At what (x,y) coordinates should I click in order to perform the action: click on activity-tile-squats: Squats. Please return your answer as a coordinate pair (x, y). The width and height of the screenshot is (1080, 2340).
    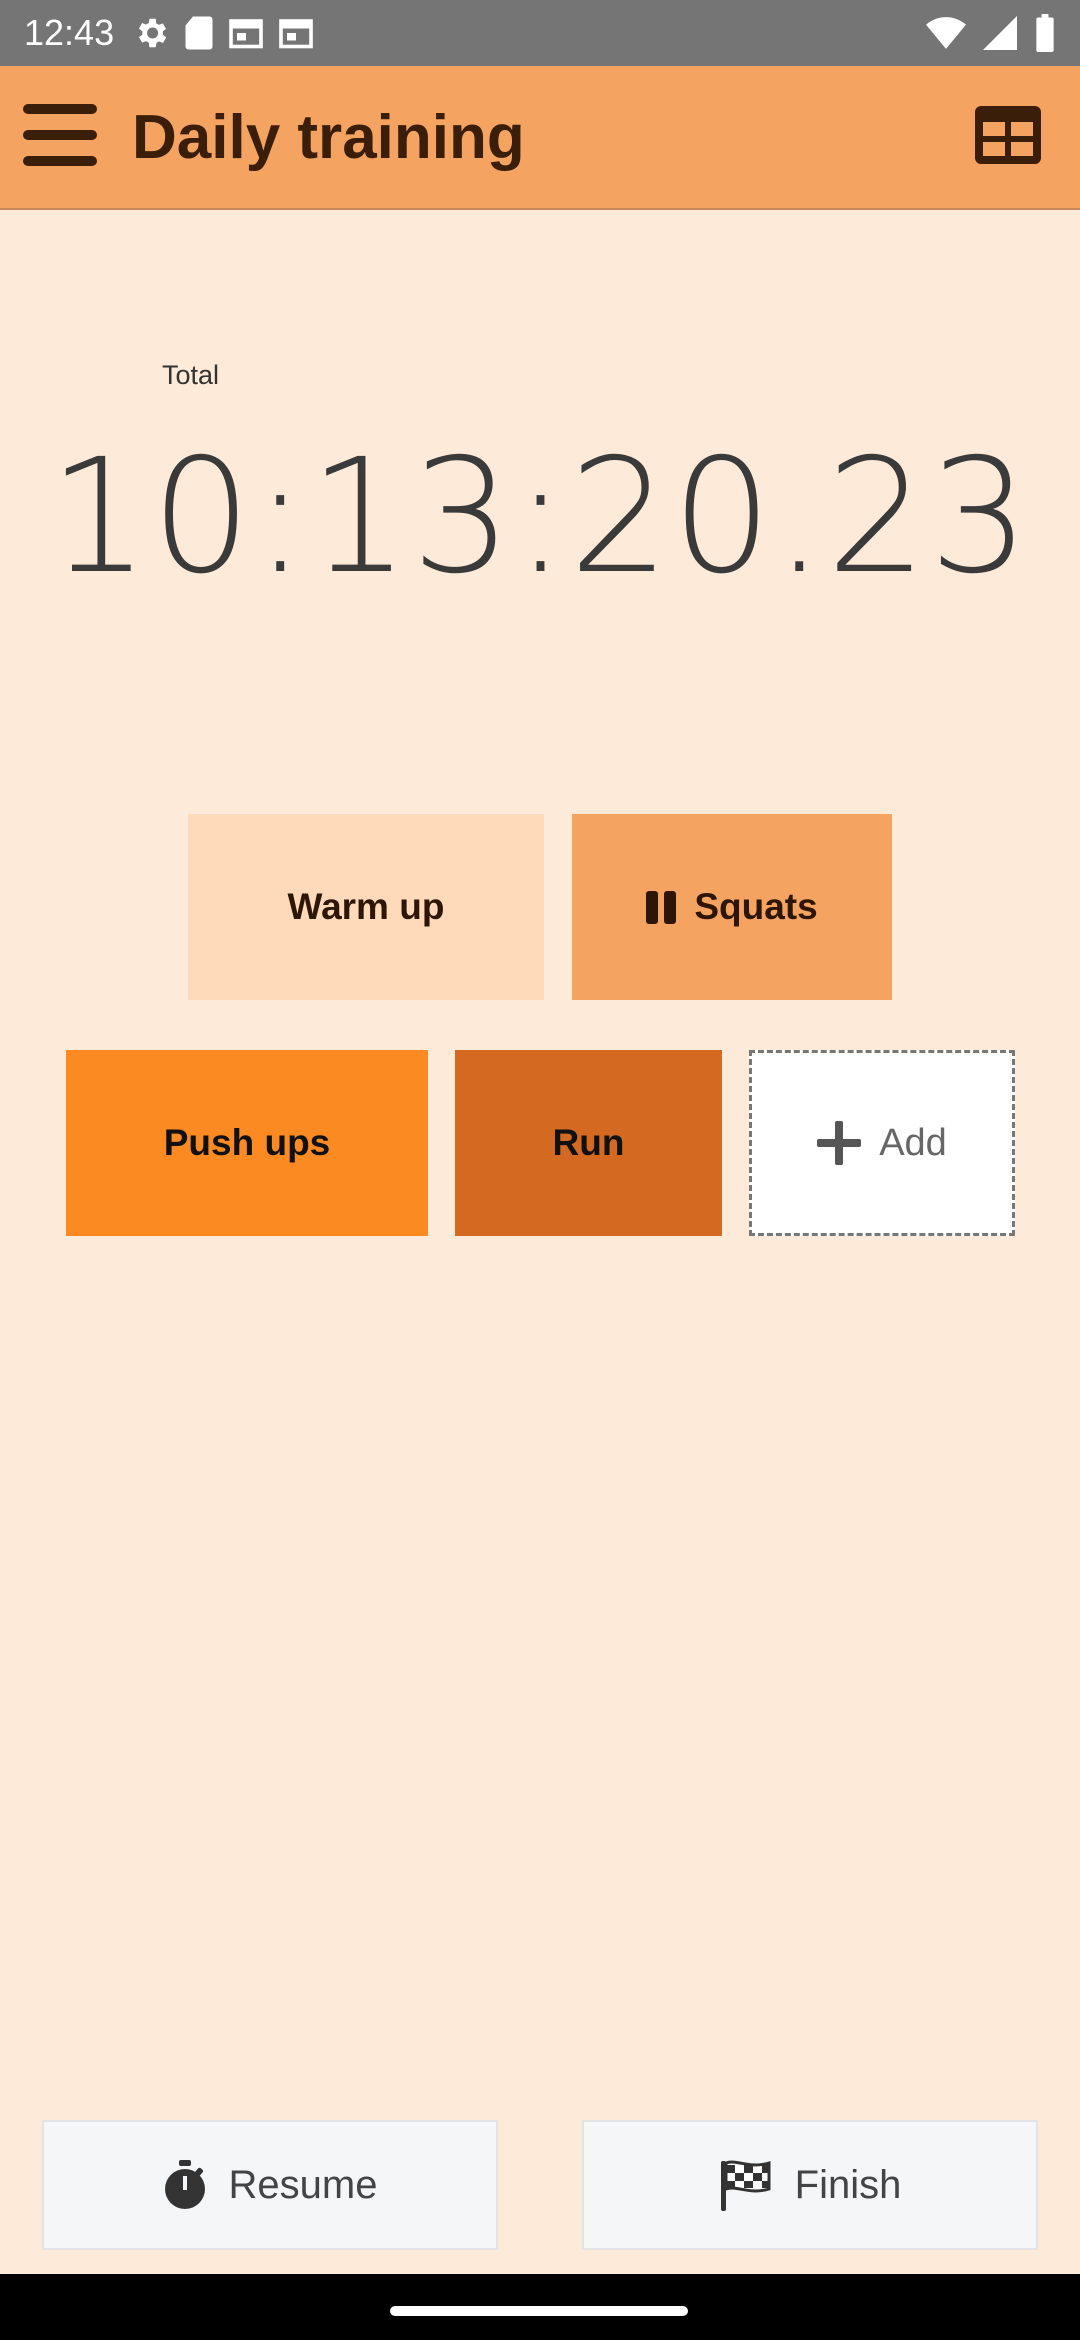
    Looking at the image, I should click on (732, 907).